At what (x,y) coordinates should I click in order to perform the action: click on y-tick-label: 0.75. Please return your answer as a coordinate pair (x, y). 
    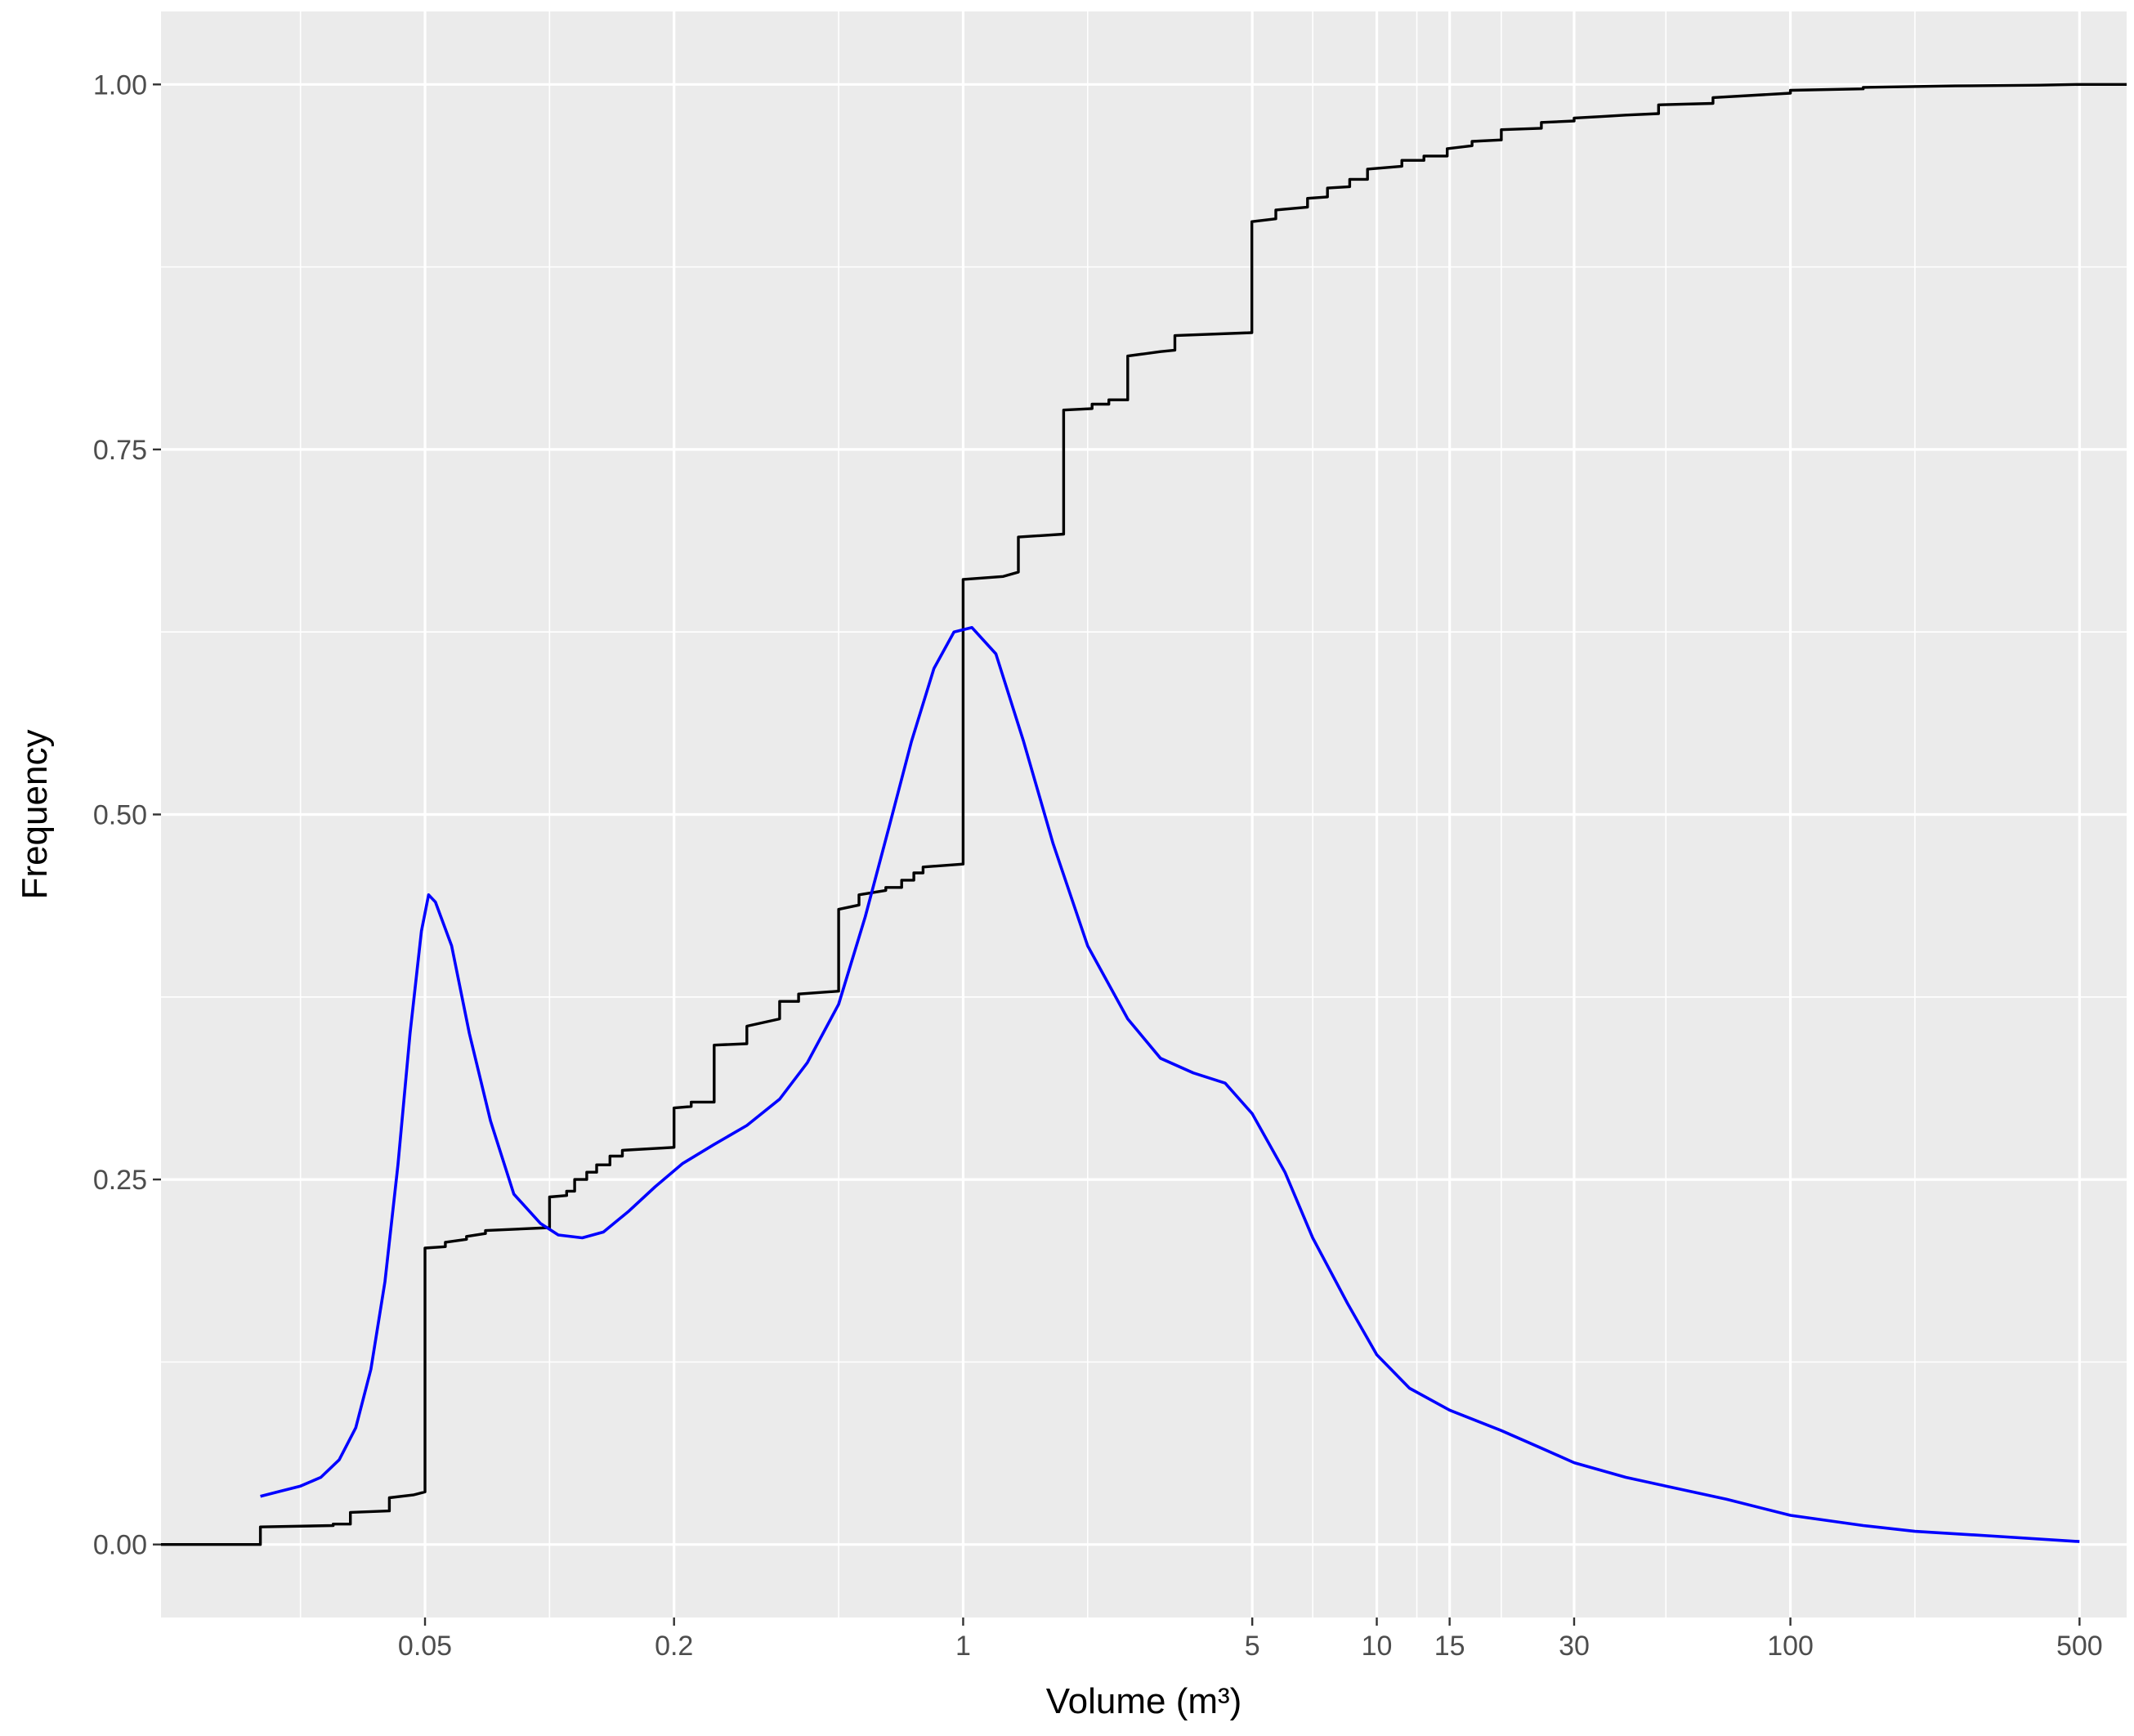
    Looking at the image, I should click on (120, 451).